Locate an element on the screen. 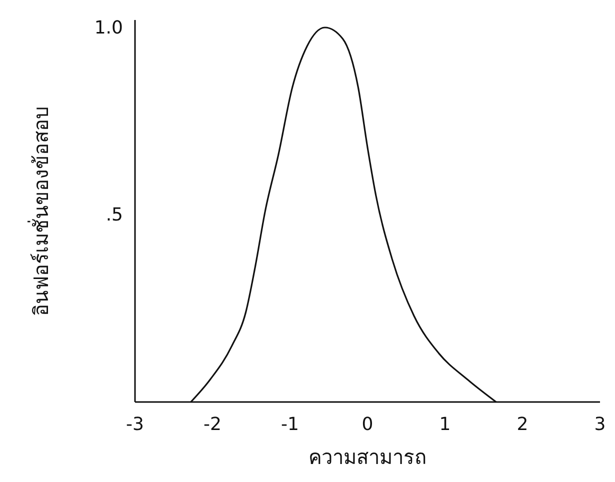 The image size is (615, 482). x-tick-label: 3 is located at coordinates (600, 424).